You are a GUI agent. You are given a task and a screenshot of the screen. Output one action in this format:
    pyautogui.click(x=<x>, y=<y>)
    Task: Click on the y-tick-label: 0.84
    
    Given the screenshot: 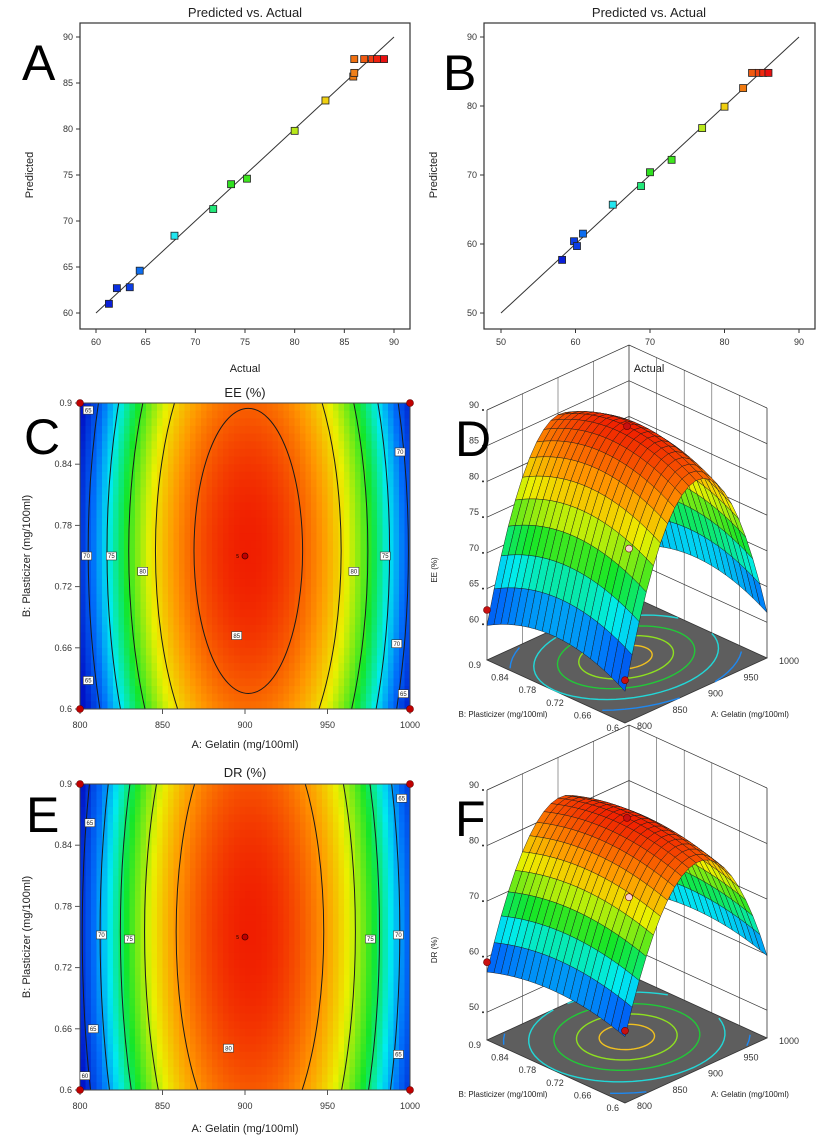 What is the action you would take?
    pyautogui.click(x=63, y=464)
    